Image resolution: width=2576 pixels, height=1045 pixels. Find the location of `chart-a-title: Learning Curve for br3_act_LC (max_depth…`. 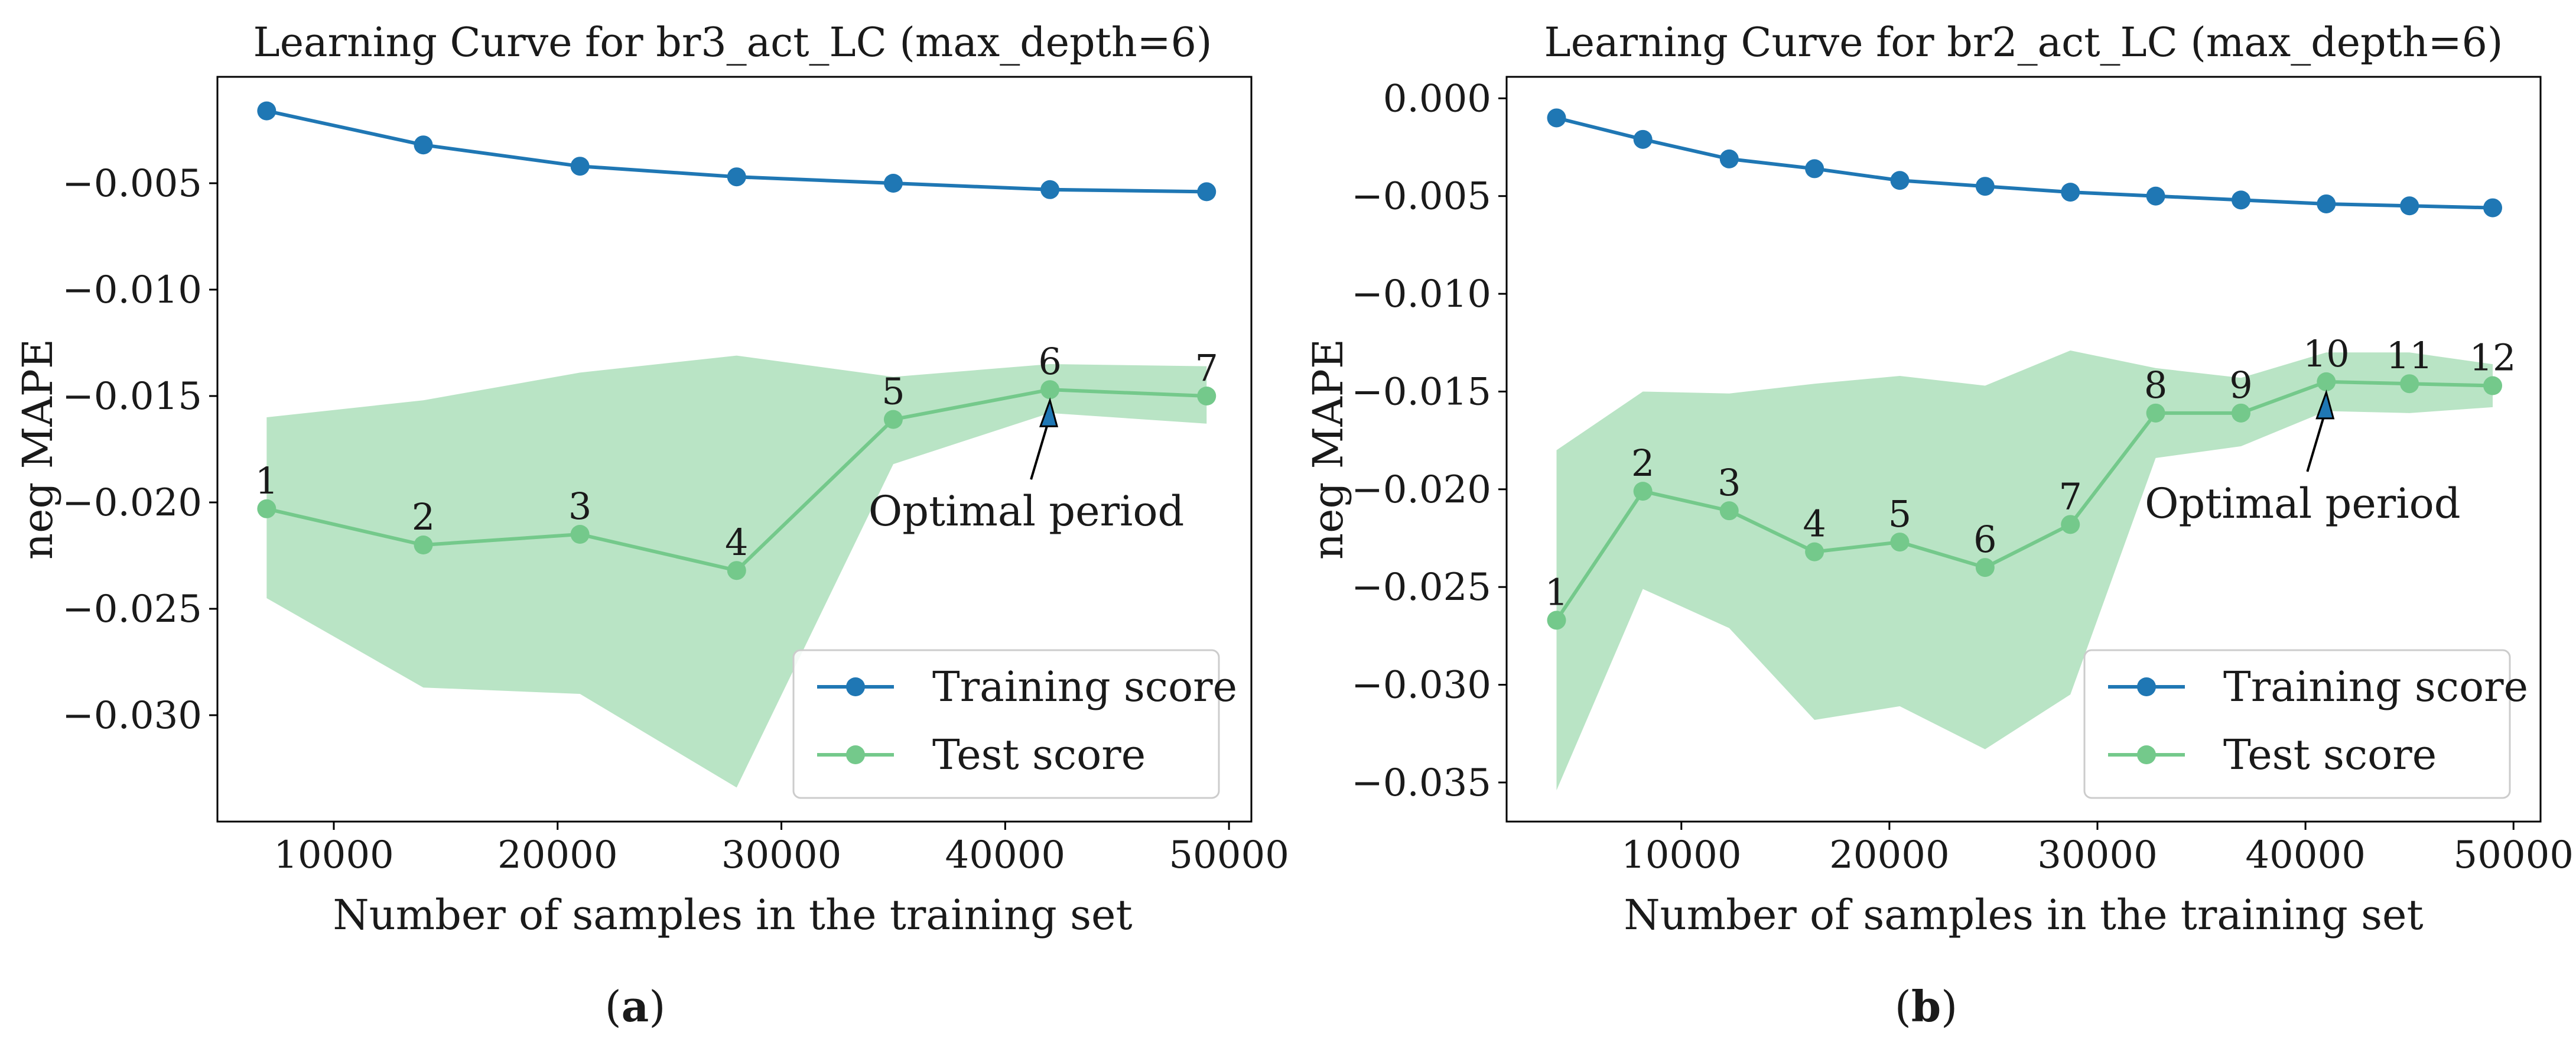

chart-a-title: Learning Curve for br3_act_LC (max_depth… is located at coordinates (733, 43).